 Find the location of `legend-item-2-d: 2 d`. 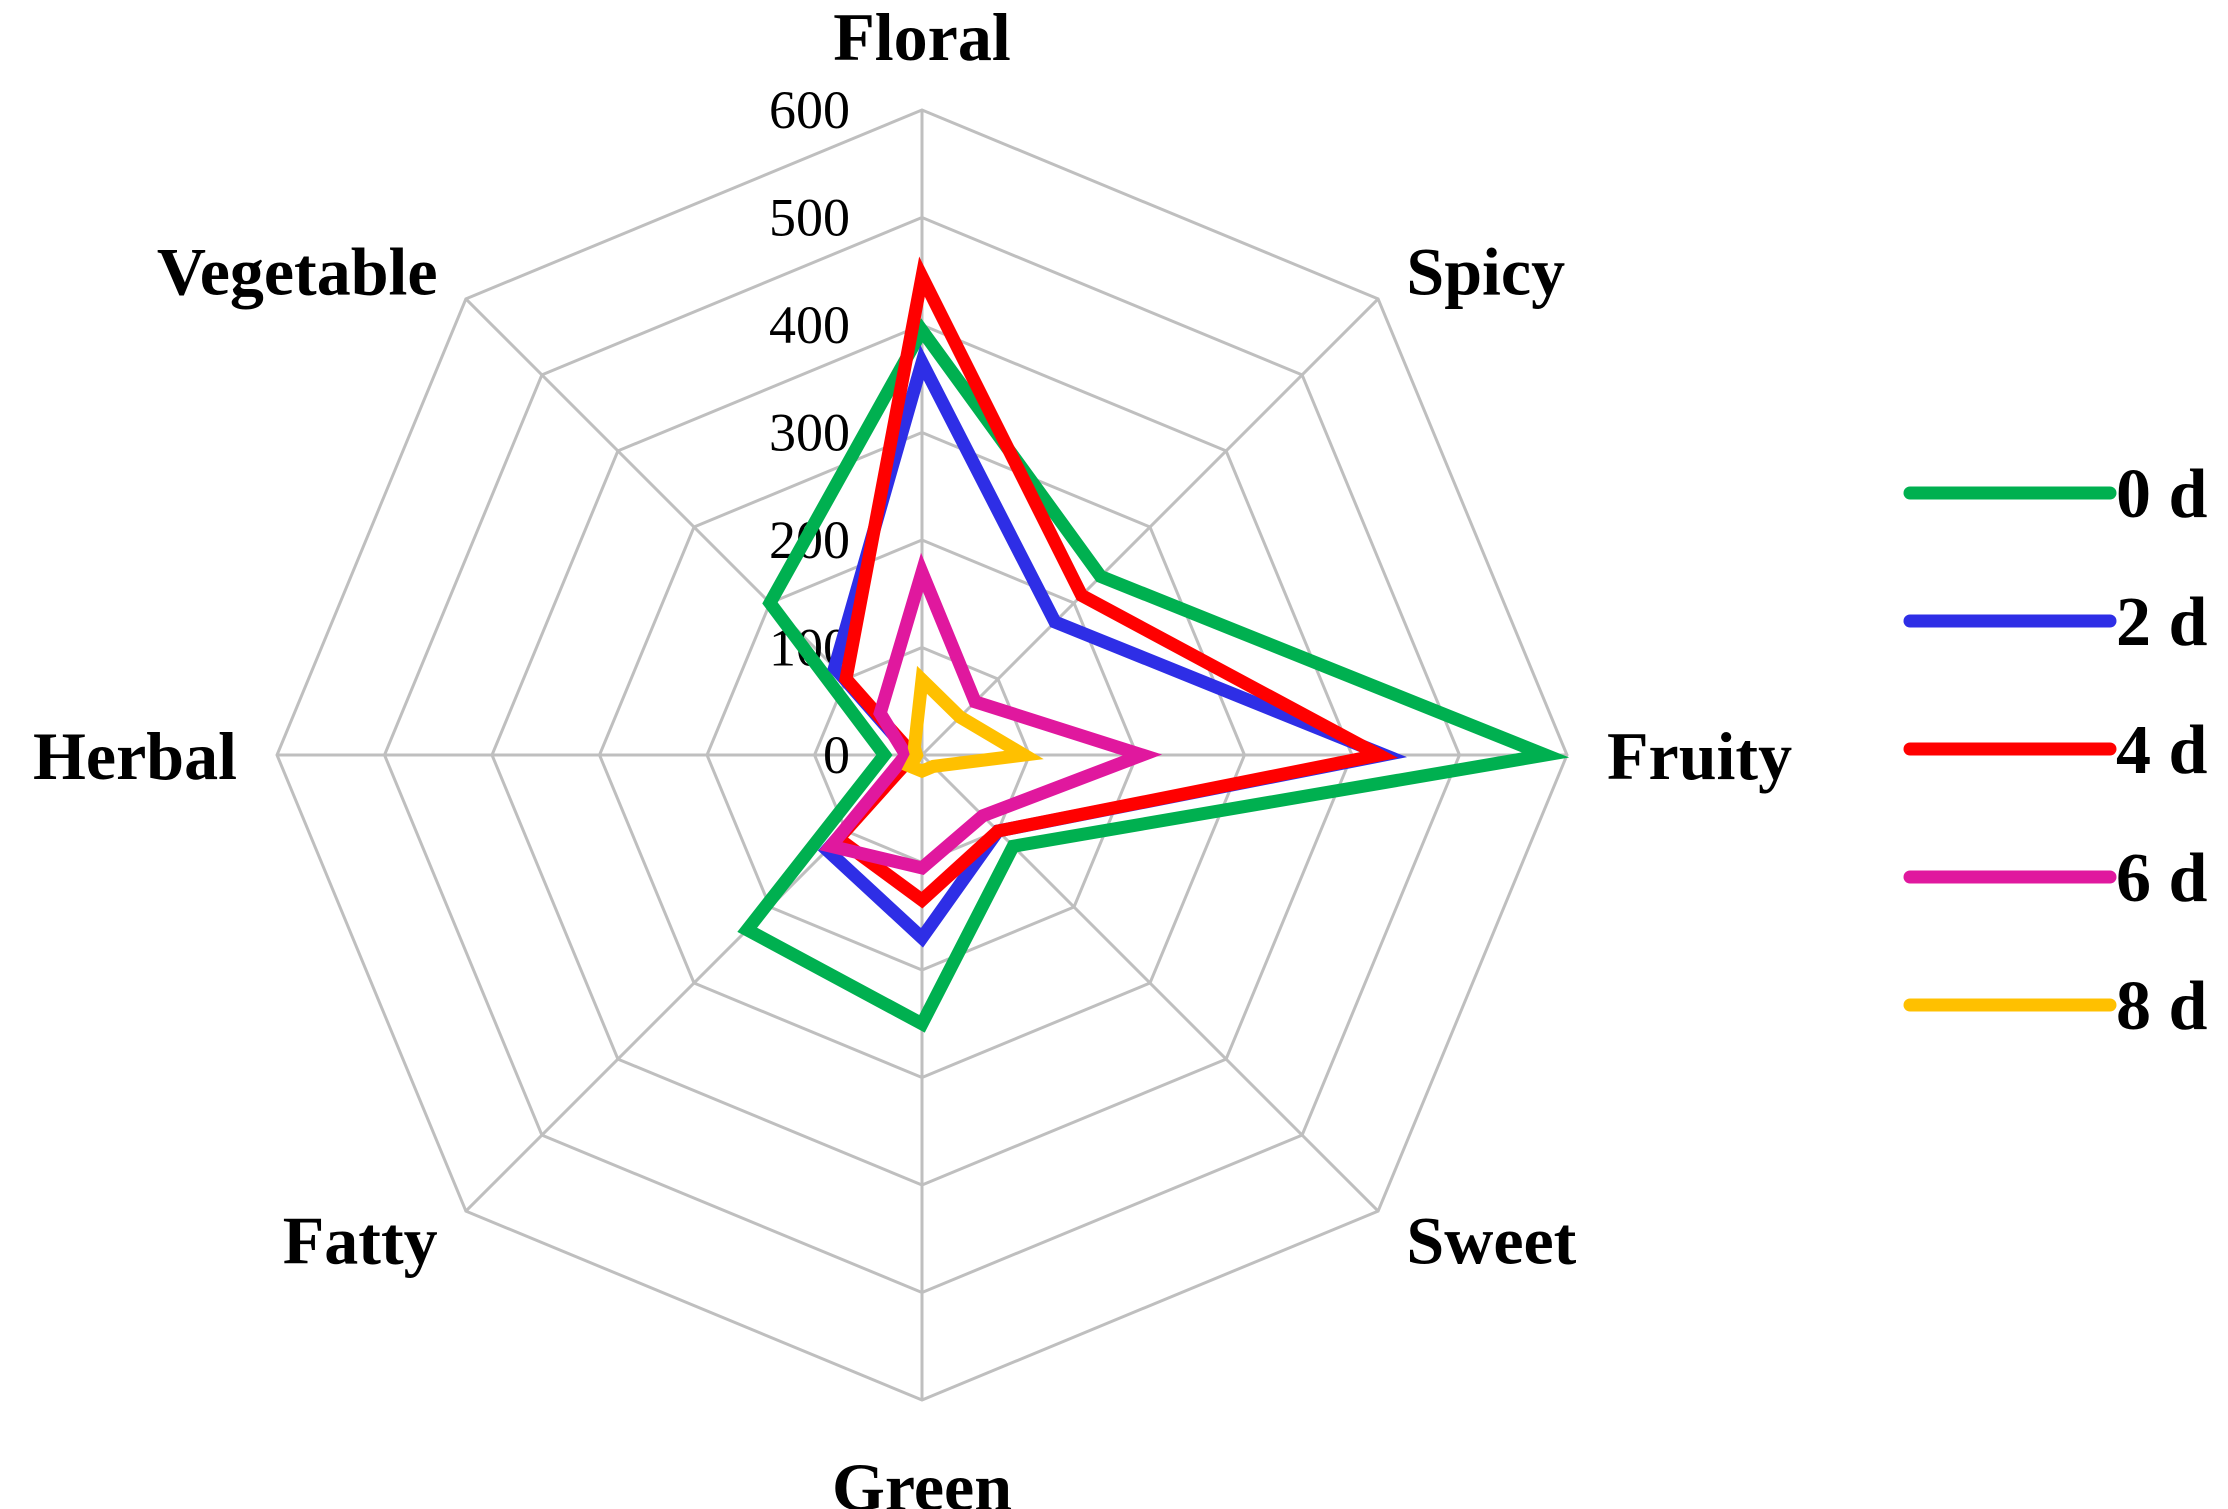

legend-item-2-d: 2 d is located at coordinates (2055, 622).